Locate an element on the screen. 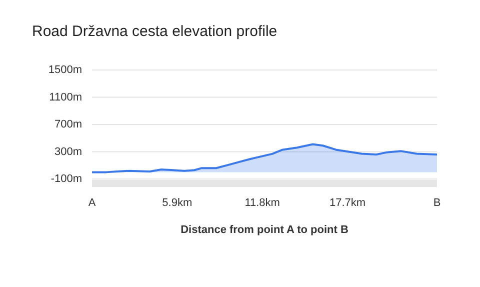 This screenshot has height=287, width=480. x-tick-label: 17.7km is located at coordinates (347, 203).